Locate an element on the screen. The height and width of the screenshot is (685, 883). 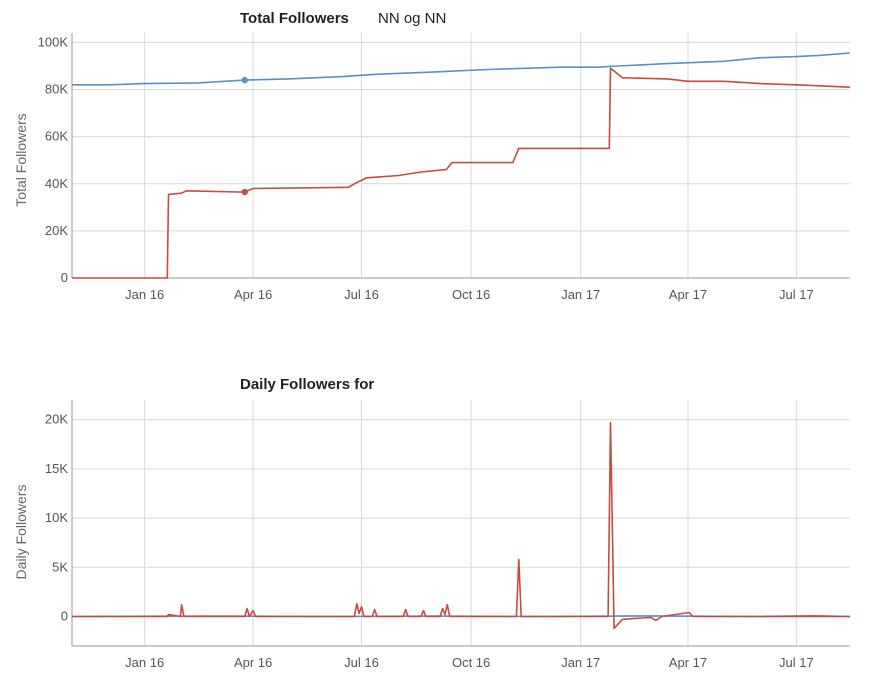
y-tick-label: 15K is located at coordinates (56, 468).